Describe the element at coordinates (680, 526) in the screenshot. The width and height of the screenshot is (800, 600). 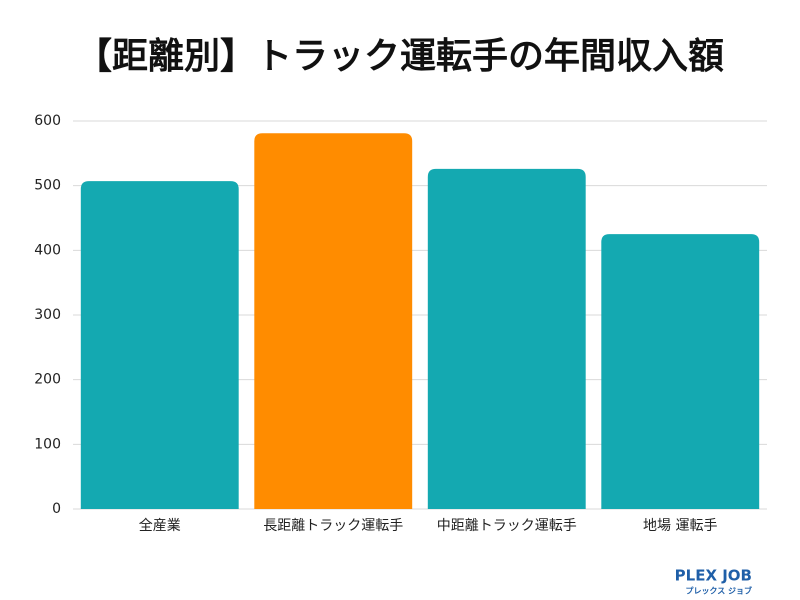
I see `x-tick-label: 地場 運転手` at that location.